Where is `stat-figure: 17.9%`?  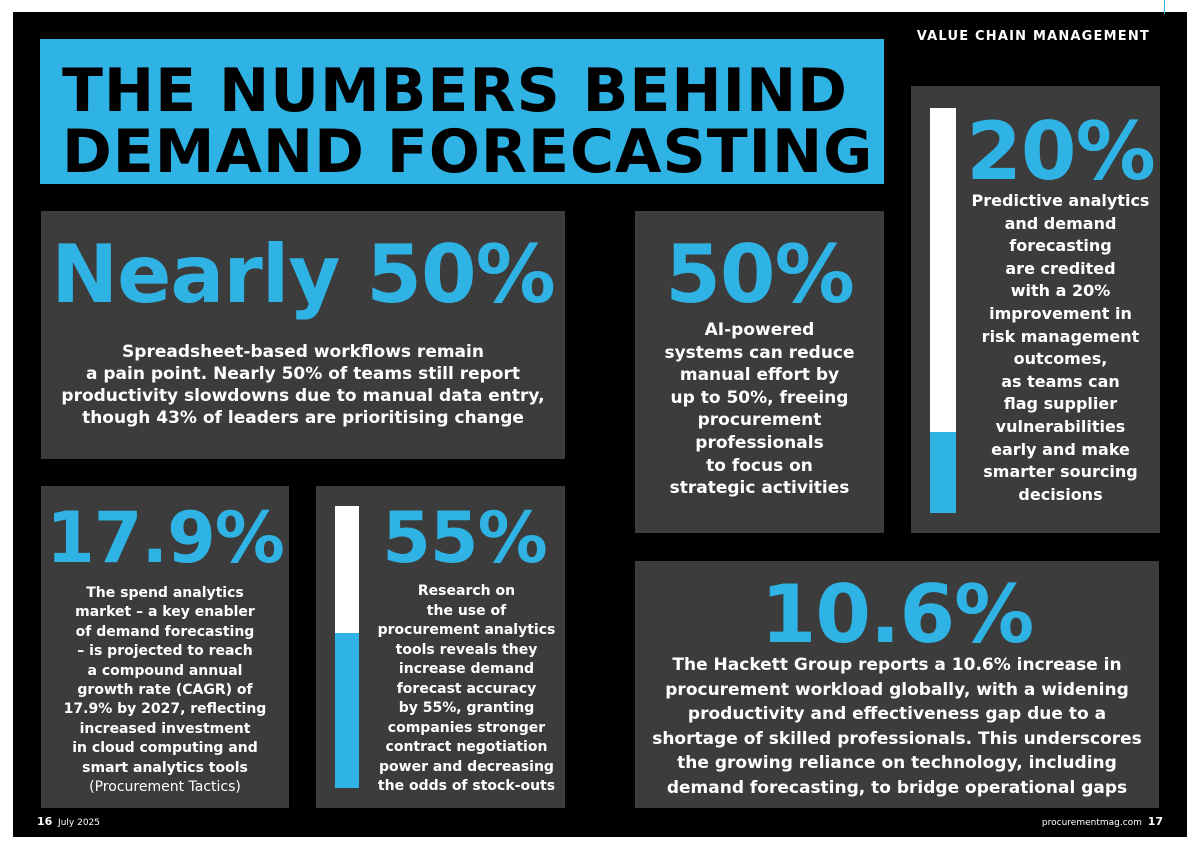
stat-figure: 17.9% is located at coordinates (165, 538).